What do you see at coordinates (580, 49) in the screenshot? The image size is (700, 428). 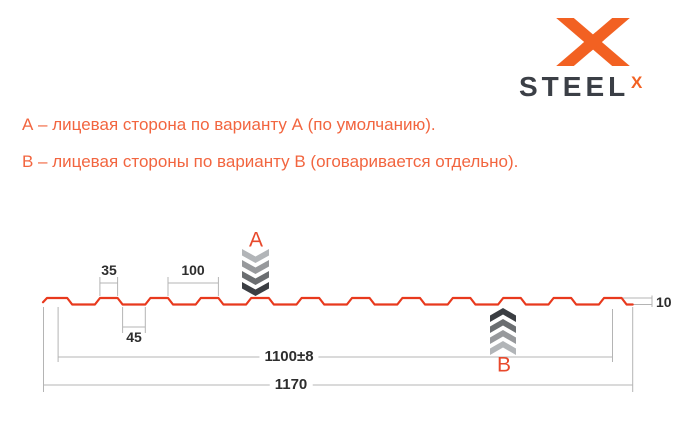 I see `logo-arm-bottom-left` at bounding box center [580, 49].